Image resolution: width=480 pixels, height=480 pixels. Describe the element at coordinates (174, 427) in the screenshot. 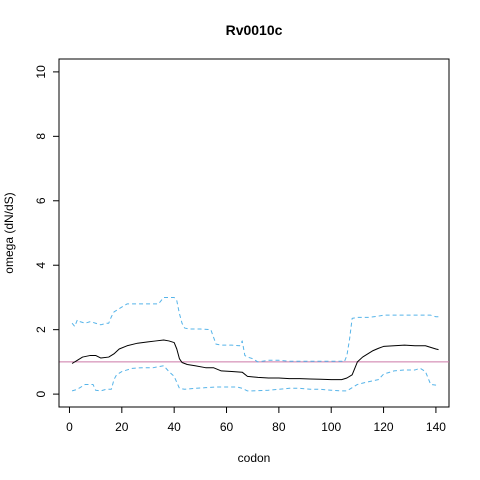

I see `x-tick-label: 40` at that location.